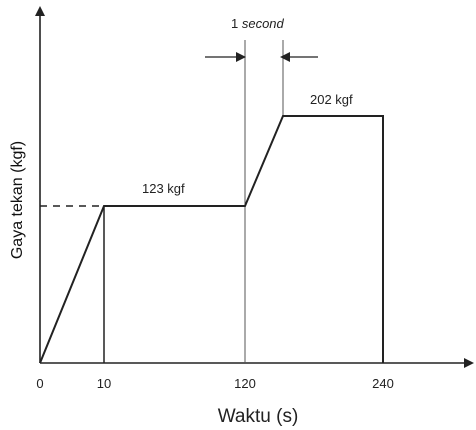  I want to click on x-tick-label-240: 240, so click(383, 383).